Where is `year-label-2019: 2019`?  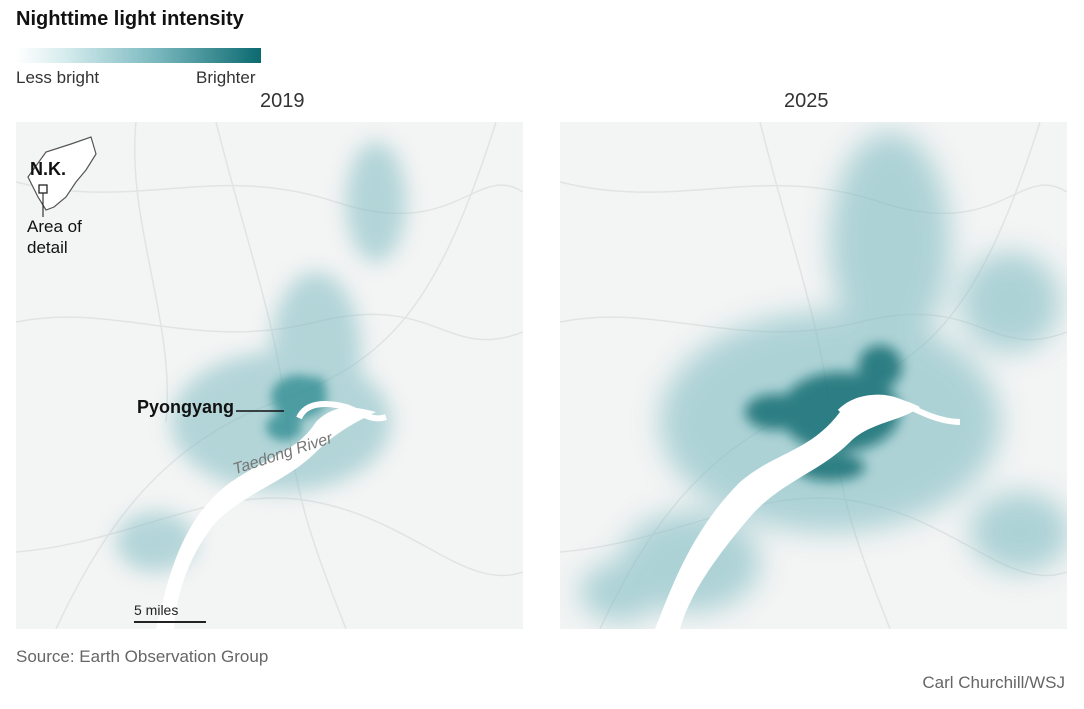
year-label-2019: 2019 is located at coordinates (282, 101).